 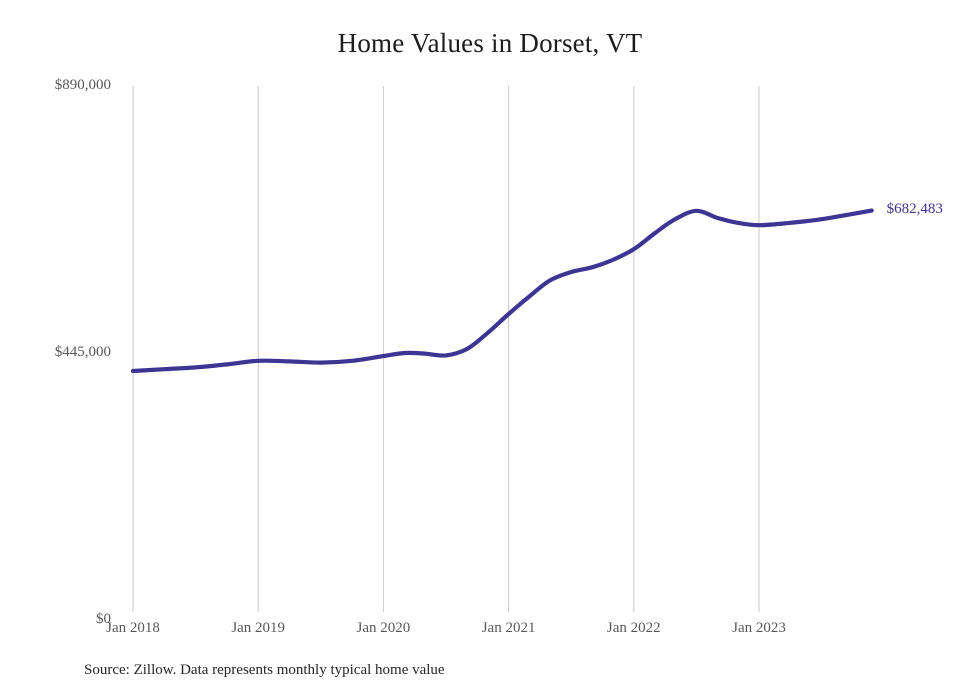 What do you see at coordinates (914, 208) in the screenshot?
I see `end-value-annotation: $682,483` at bounding box center [914, 208].